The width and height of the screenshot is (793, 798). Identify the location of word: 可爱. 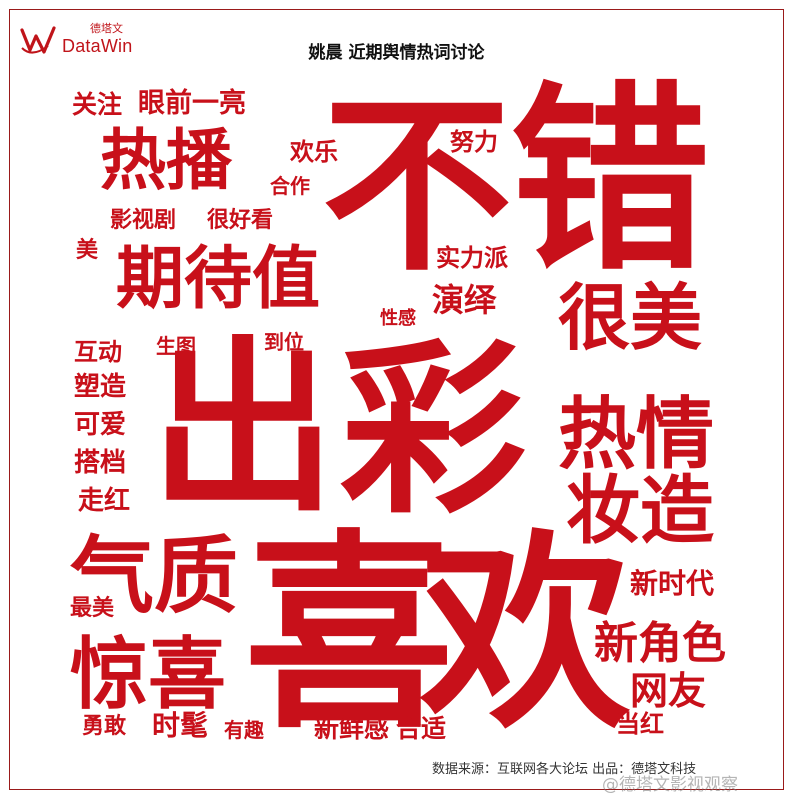
(100, 425).